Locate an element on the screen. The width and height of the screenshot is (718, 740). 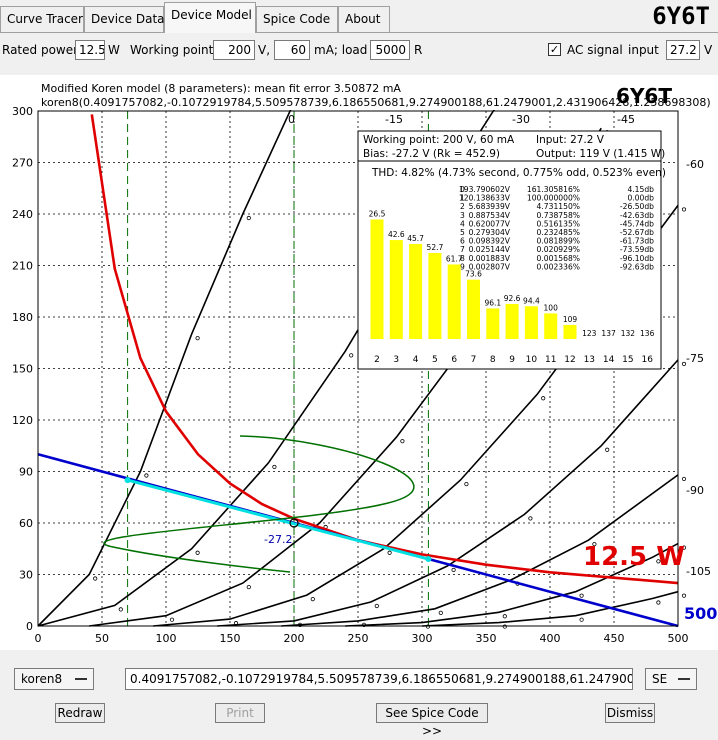
rated-power-unit: W is located at coordinates (114, 50).